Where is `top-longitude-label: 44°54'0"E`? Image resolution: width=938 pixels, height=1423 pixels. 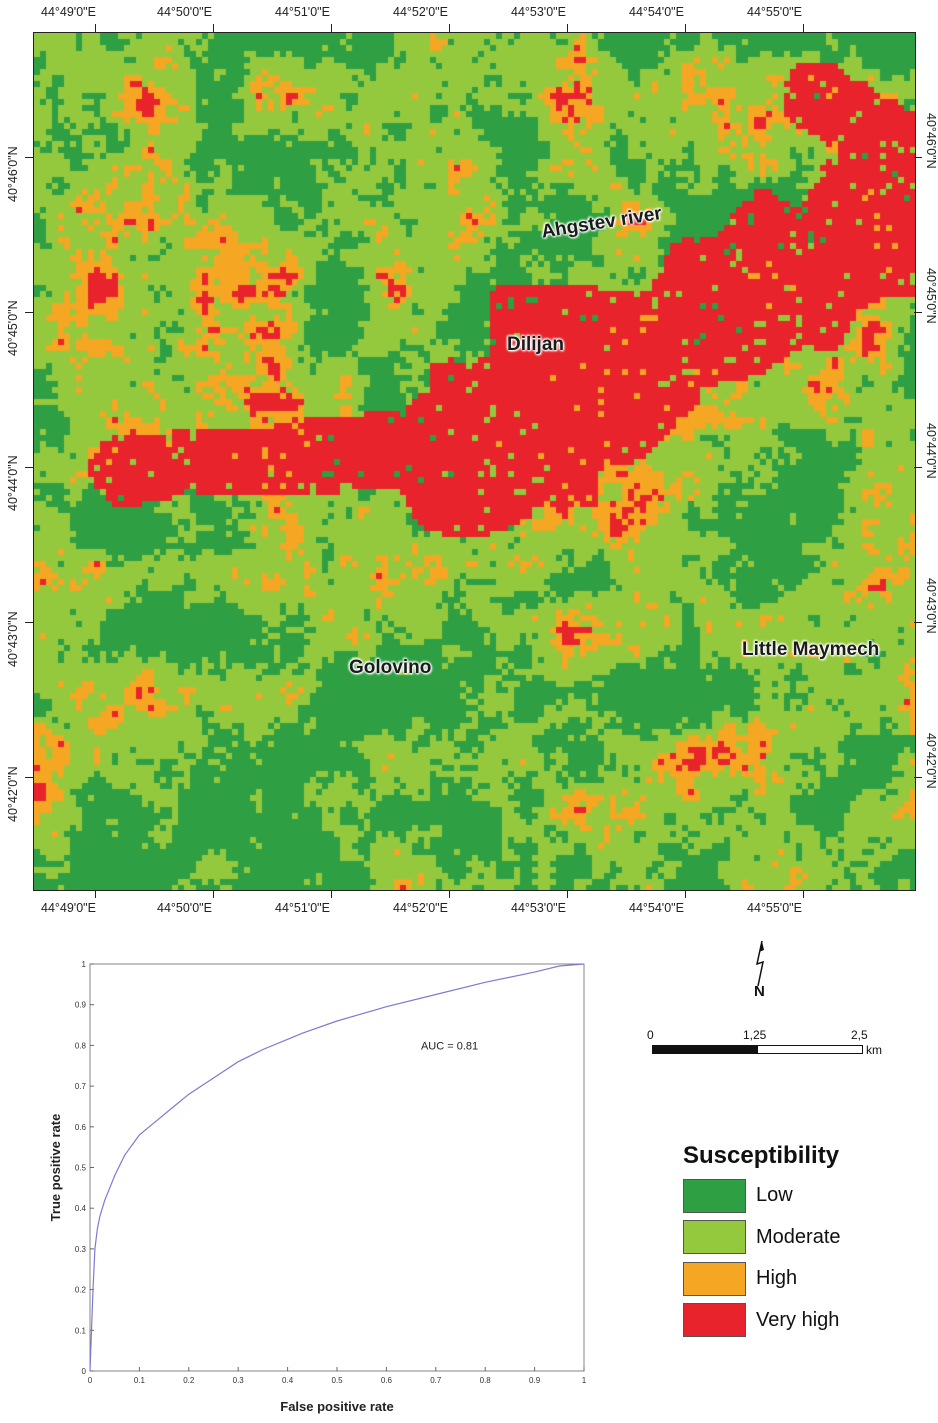 top-longitude-label: 44°54'0"E is located at coordinates (656, 12).